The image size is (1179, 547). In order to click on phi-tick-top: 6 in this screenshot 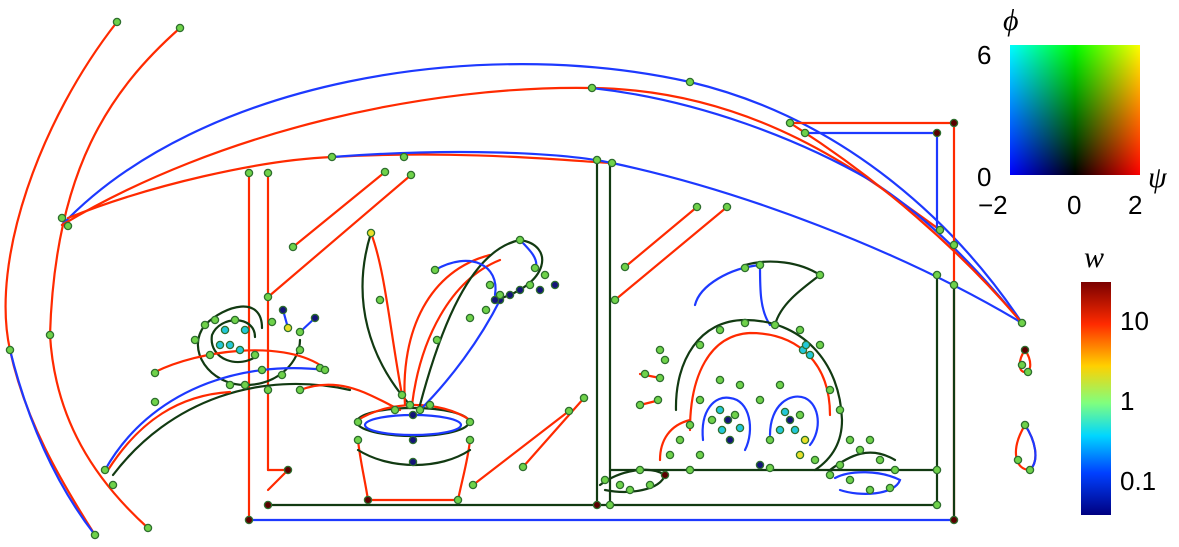, I will do `click(984, 55)`.